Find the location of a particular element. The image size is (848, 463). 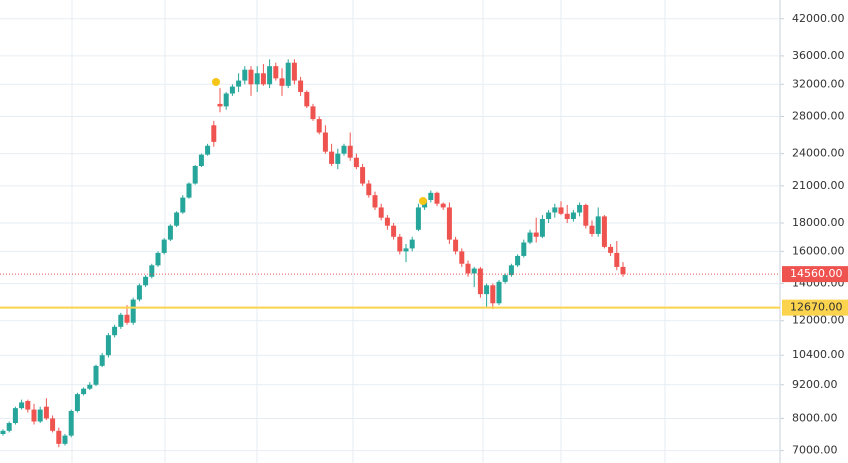

y-tick-label: 16000.00 is located at coordinates (818, 250).